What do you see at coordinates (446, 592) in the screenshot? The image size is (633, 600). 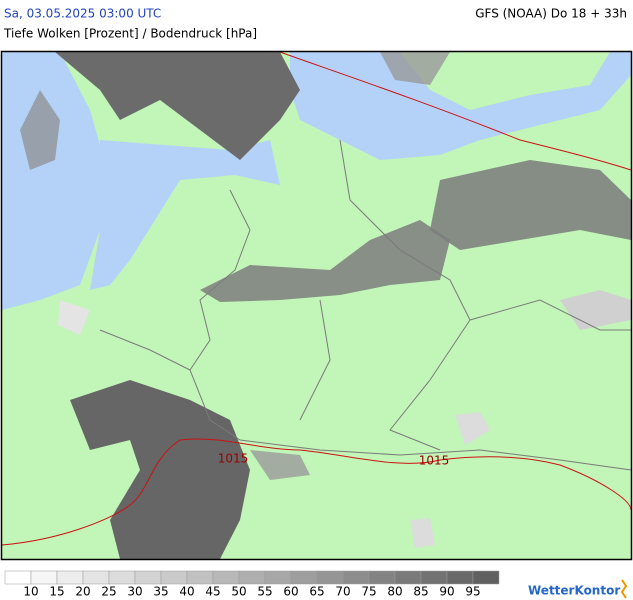 I see `legend-label: 90` at bounding box center [446, 592].